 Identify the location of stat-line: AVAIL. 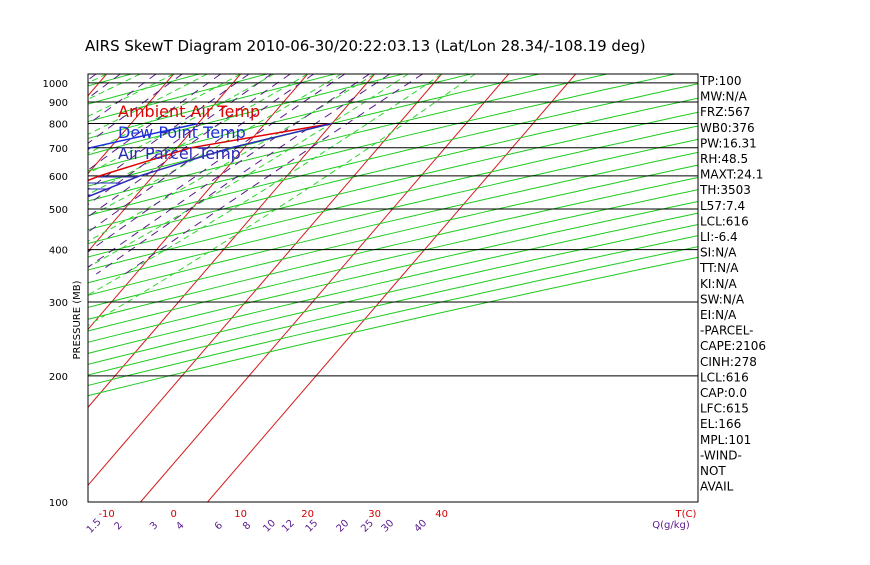
(717, 487).